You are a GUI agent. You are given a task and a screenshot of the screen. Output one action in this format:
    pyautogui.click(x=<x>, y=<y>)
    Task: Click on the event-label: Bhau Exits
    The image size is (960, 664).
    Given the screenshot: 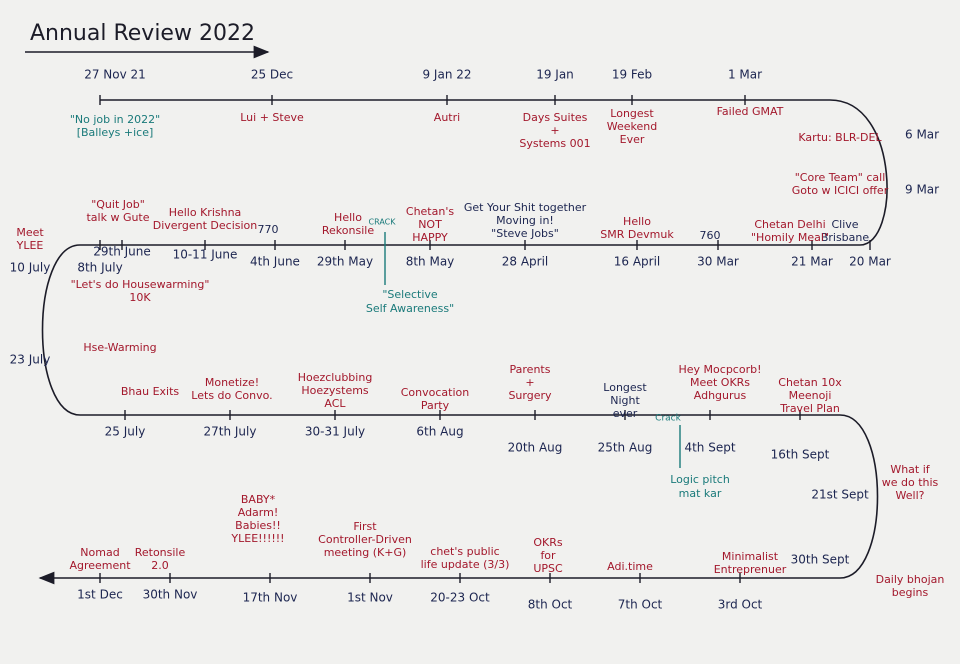 What is the action you would take?
    pyautogui.click(x=150, y=391)
    